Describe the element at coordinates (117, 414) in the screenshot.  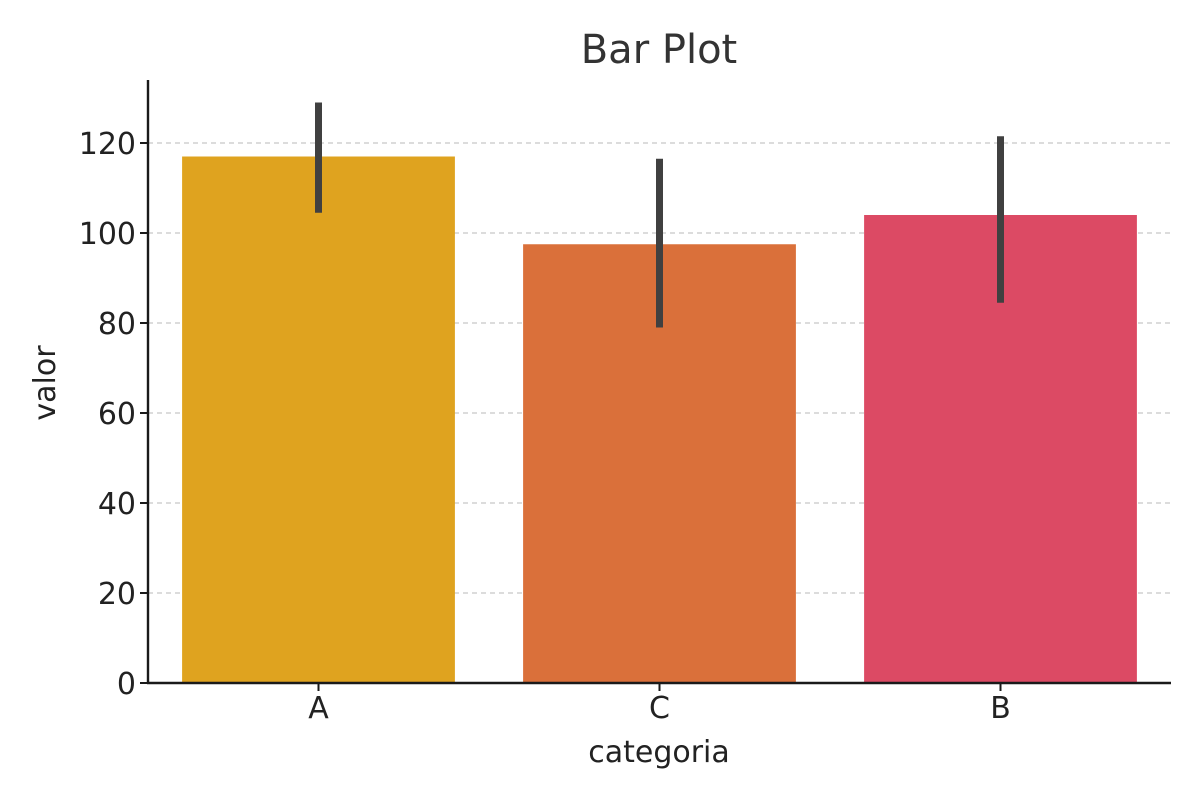
I see `y-tick-label: 60` at that location.